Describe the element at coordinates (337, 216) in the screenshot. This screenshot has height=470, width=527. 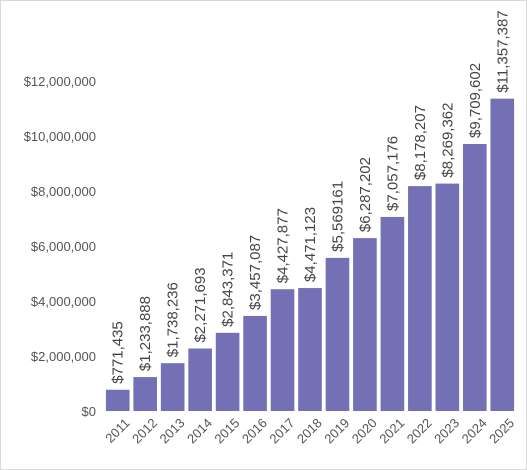
I see `data-label: $5,569161` at that location.